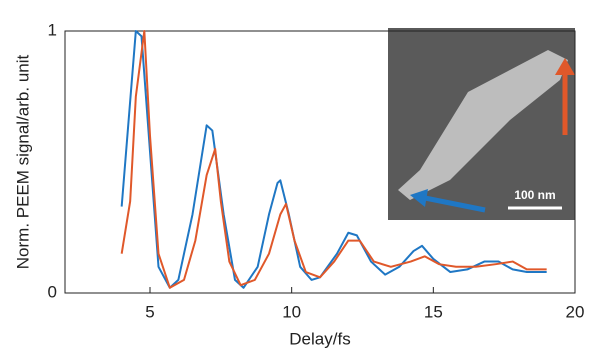 Image resolution: width=591 pixels, height=359 pixels. I want to click on x-axis-label: Delay/fs, so click(319, 338).